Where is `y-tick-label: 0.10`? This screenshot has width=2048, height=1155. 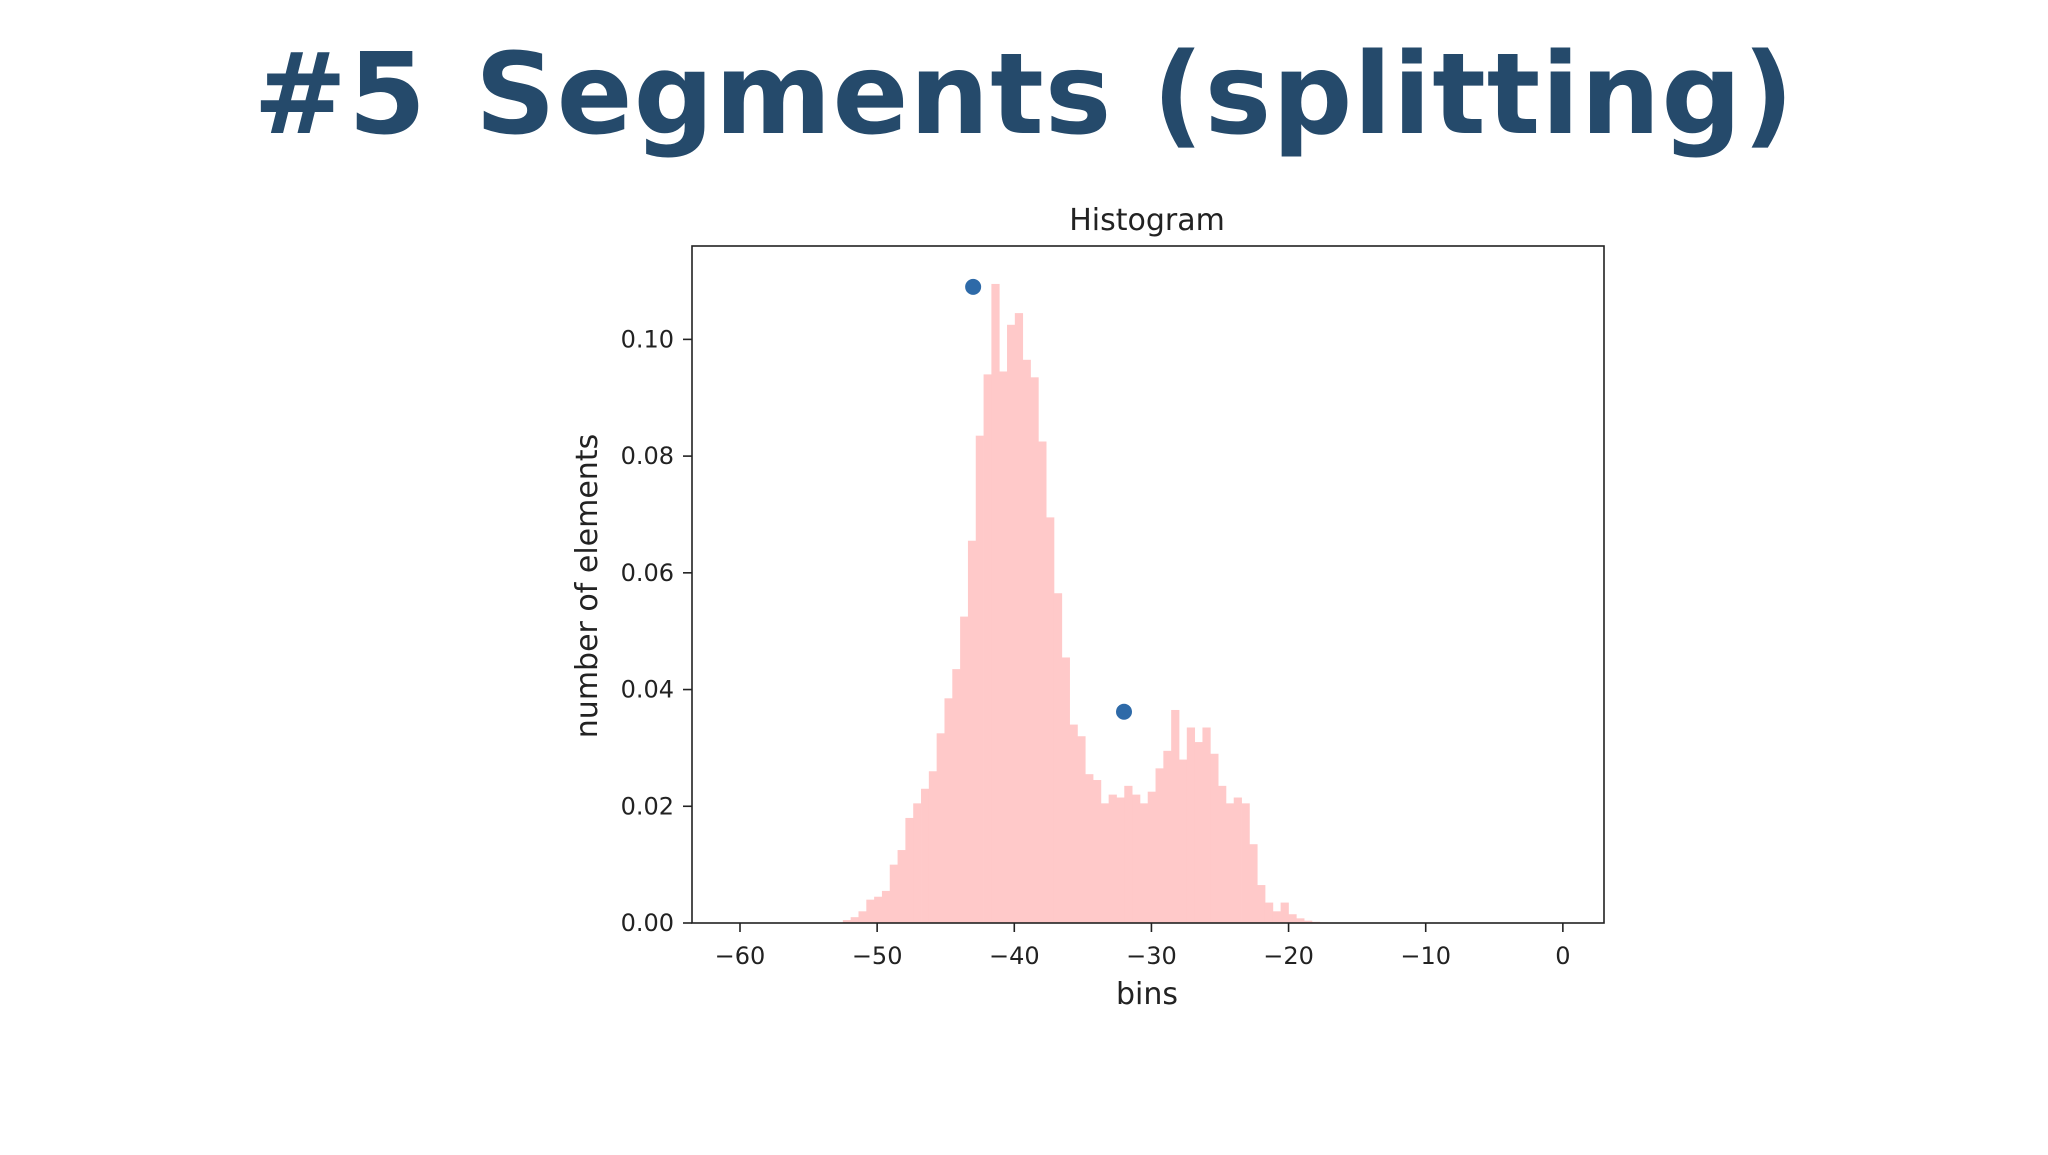
y-tick-label: 0.10 is located at coordinates (647, 339).